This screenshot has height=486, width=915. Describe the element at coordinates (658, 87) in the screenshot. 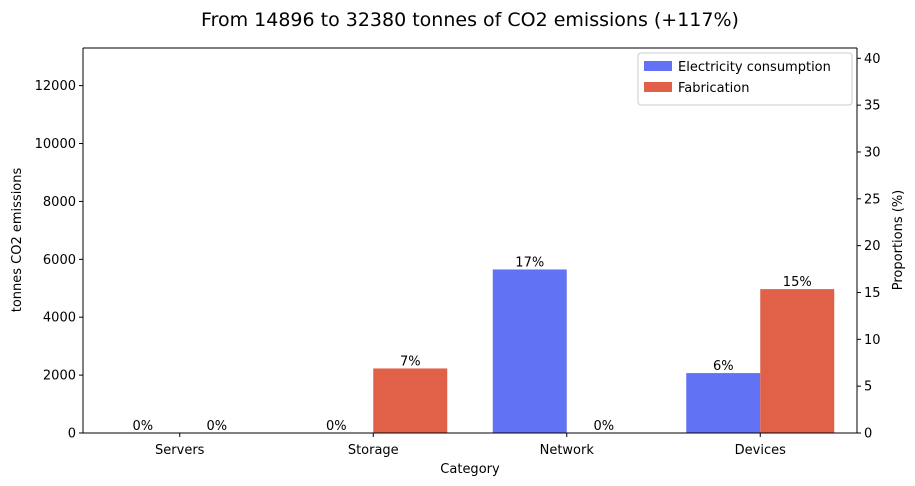

I see `legend-swatch-fabrication` at that location.